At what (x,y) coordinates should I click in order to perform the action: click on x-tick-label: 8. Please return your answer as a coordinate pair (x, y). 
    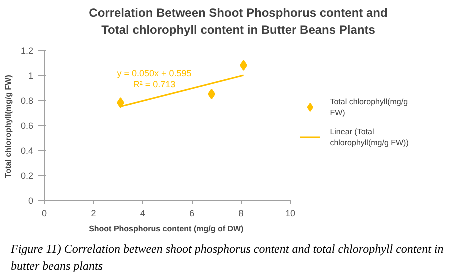
    Looking at the image, I should click on (241, 213).